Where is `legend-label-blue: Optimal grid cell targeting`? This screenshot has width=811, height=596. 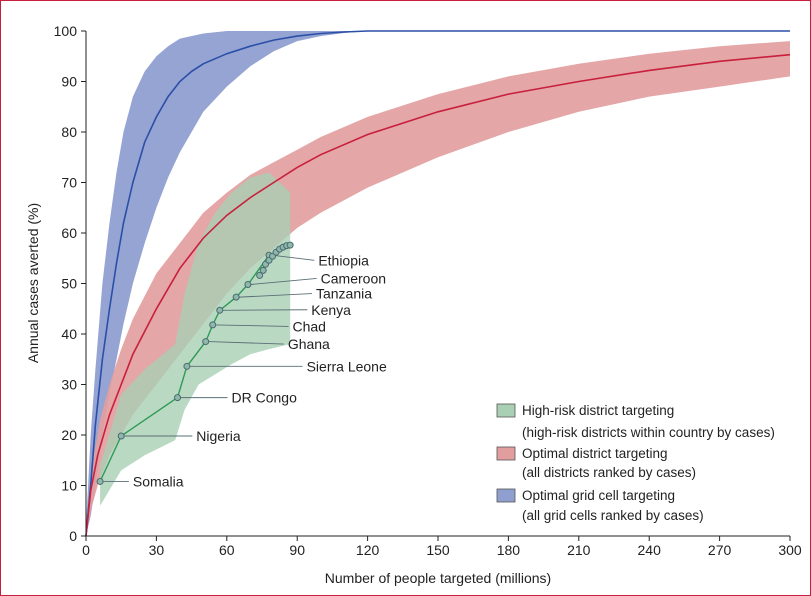
legend-label-blue: Optimal grid cell targeting is located at coordinates (598, 495).